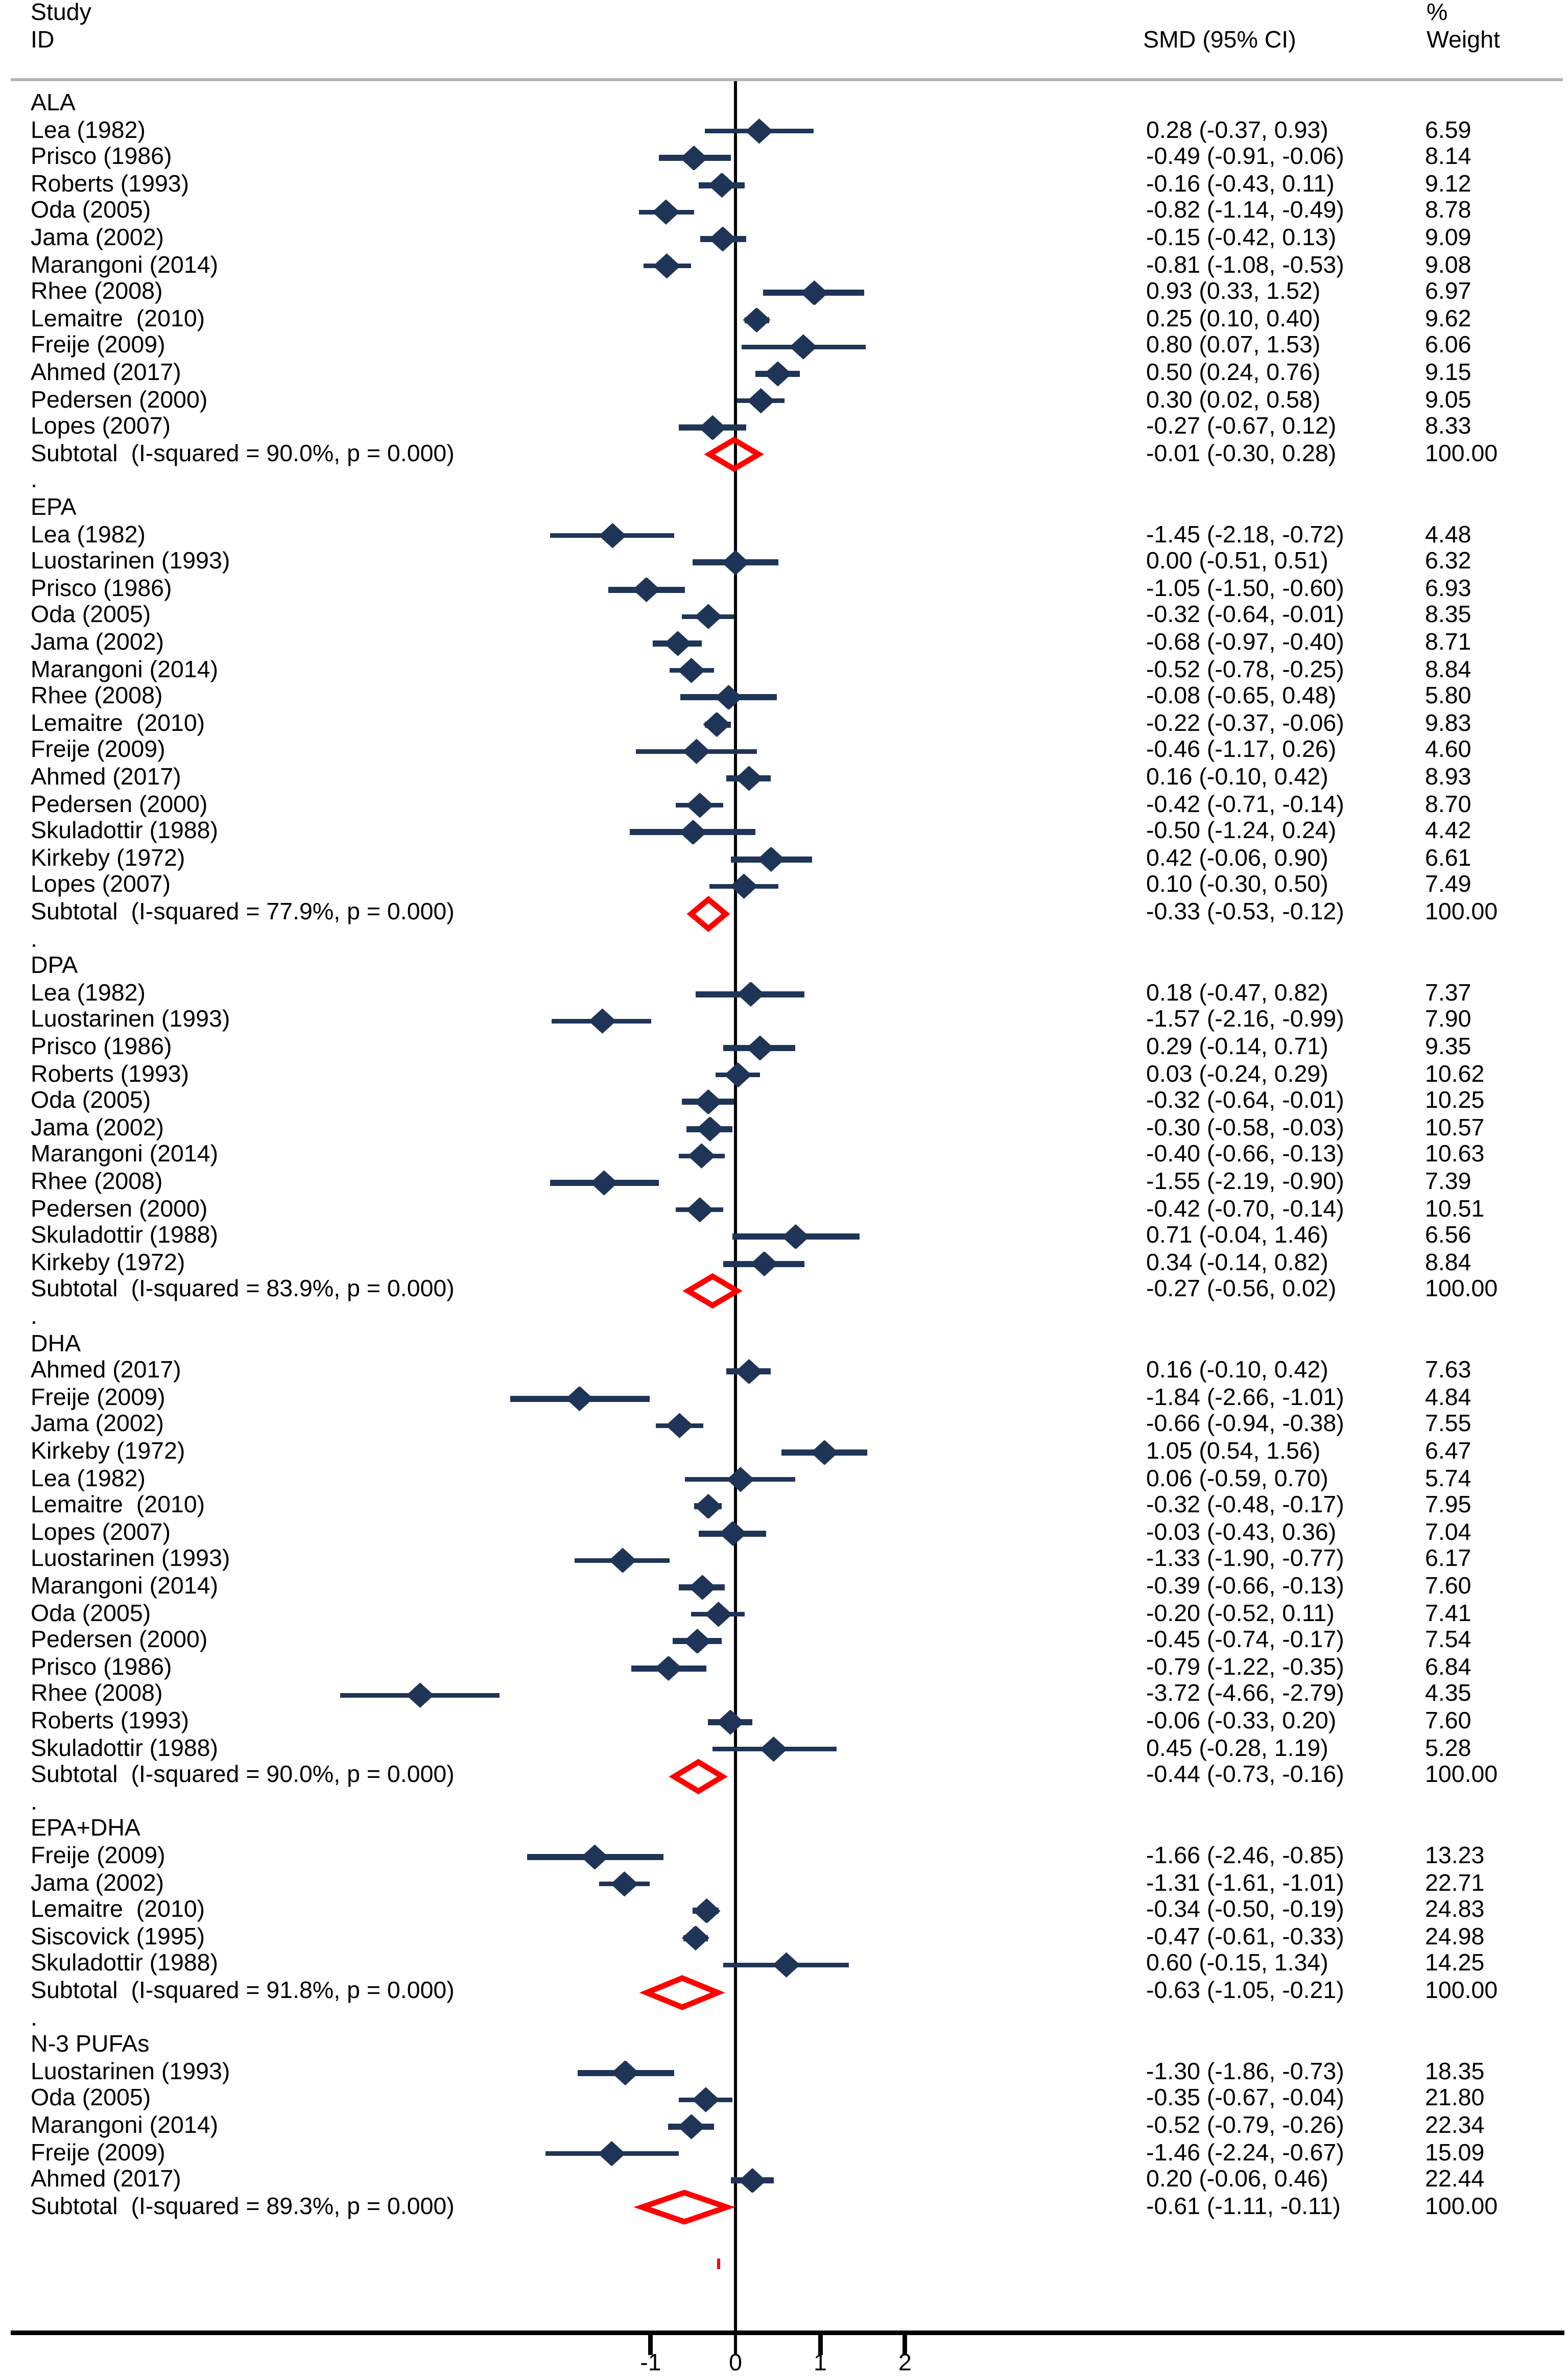 This screenshot has width=1568, height=2378. What do you see at coordinates (1448, 1532) in the screenshot?
I see `weight-value: 7.04` at bounding box center [1448, 1532].